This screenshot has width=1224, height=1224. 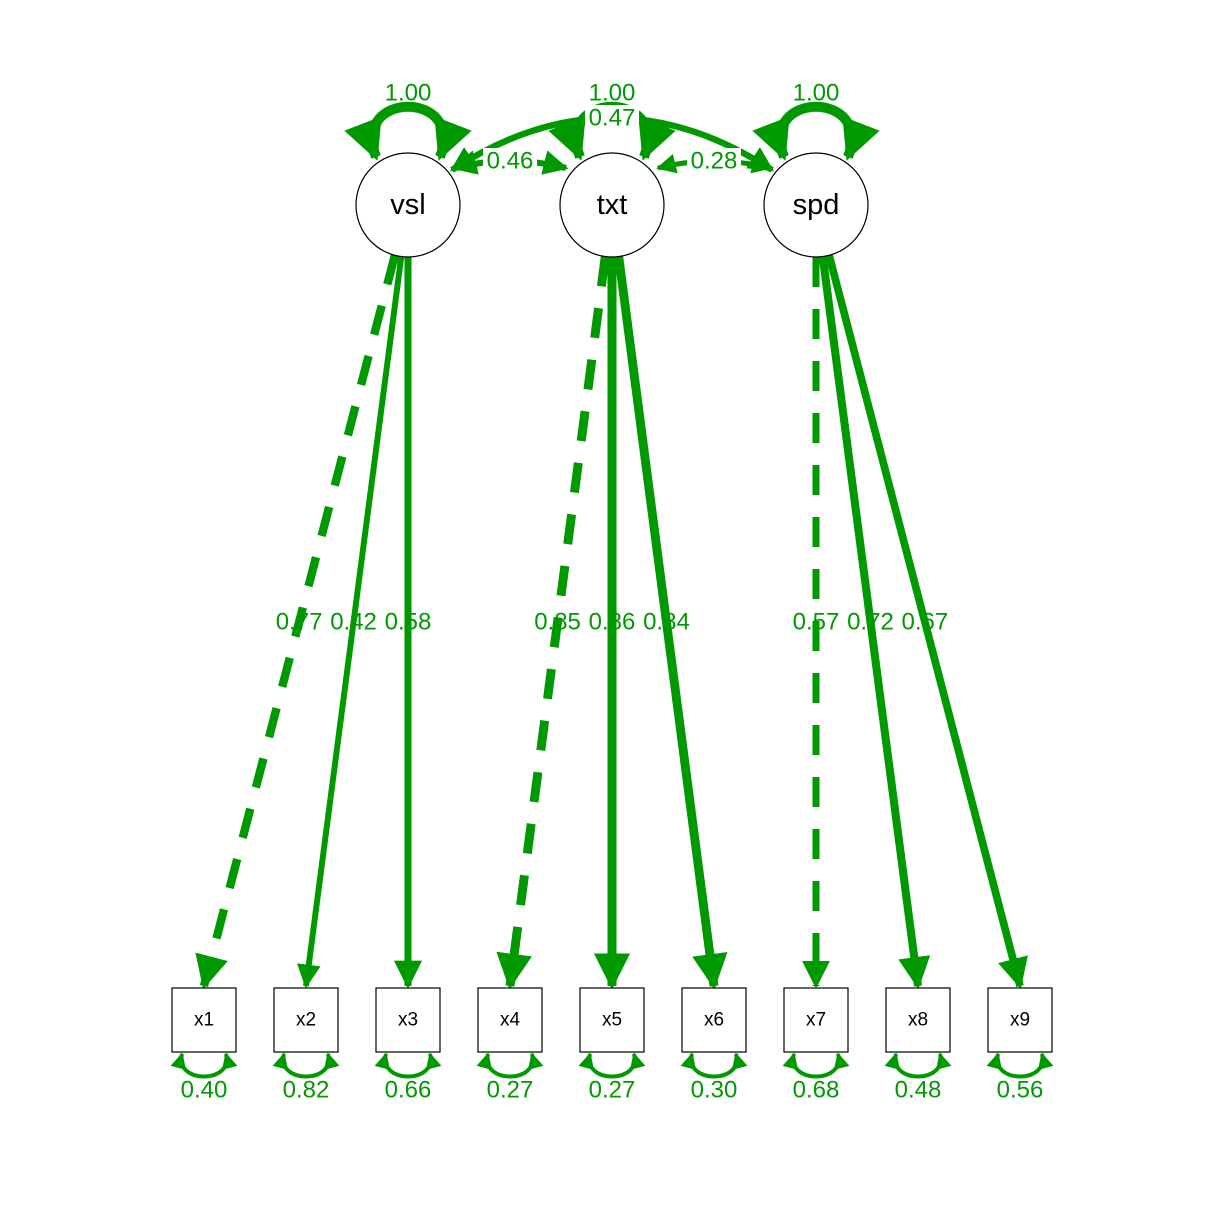 I want to click on residual-label-x5: 0.27, so click(x=612, y=1090).